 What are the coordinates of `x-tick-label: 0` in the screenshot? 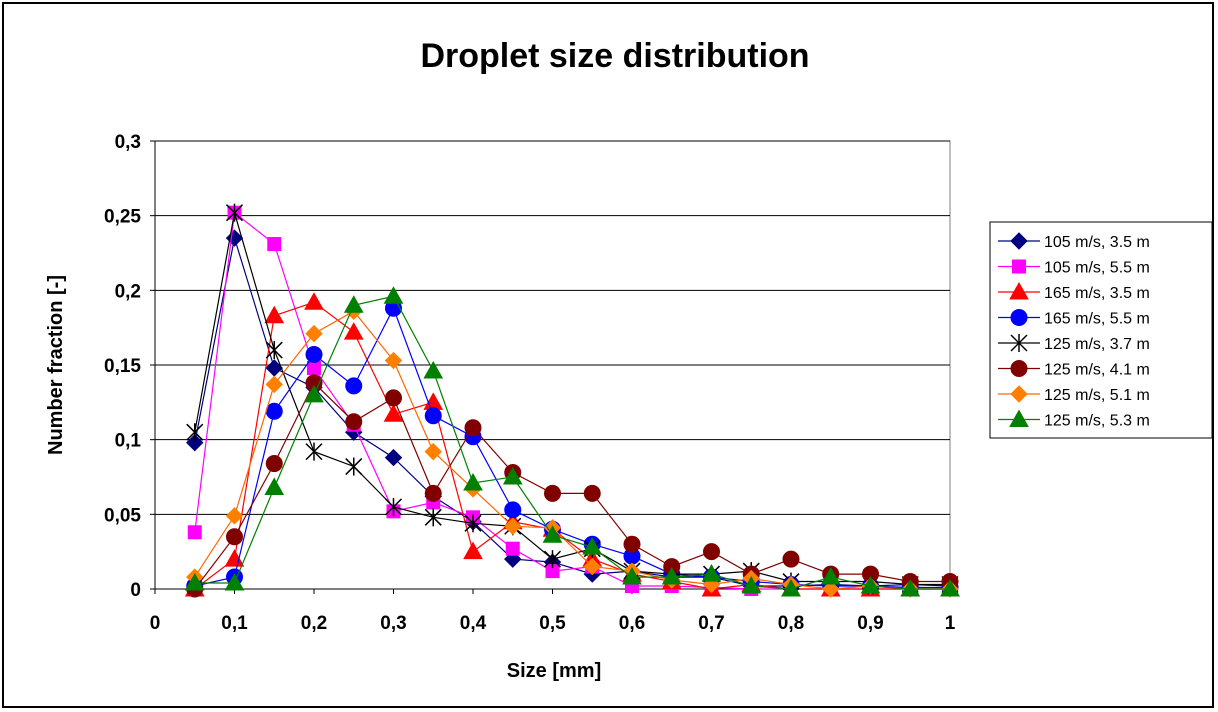 It's located at (155, 623).